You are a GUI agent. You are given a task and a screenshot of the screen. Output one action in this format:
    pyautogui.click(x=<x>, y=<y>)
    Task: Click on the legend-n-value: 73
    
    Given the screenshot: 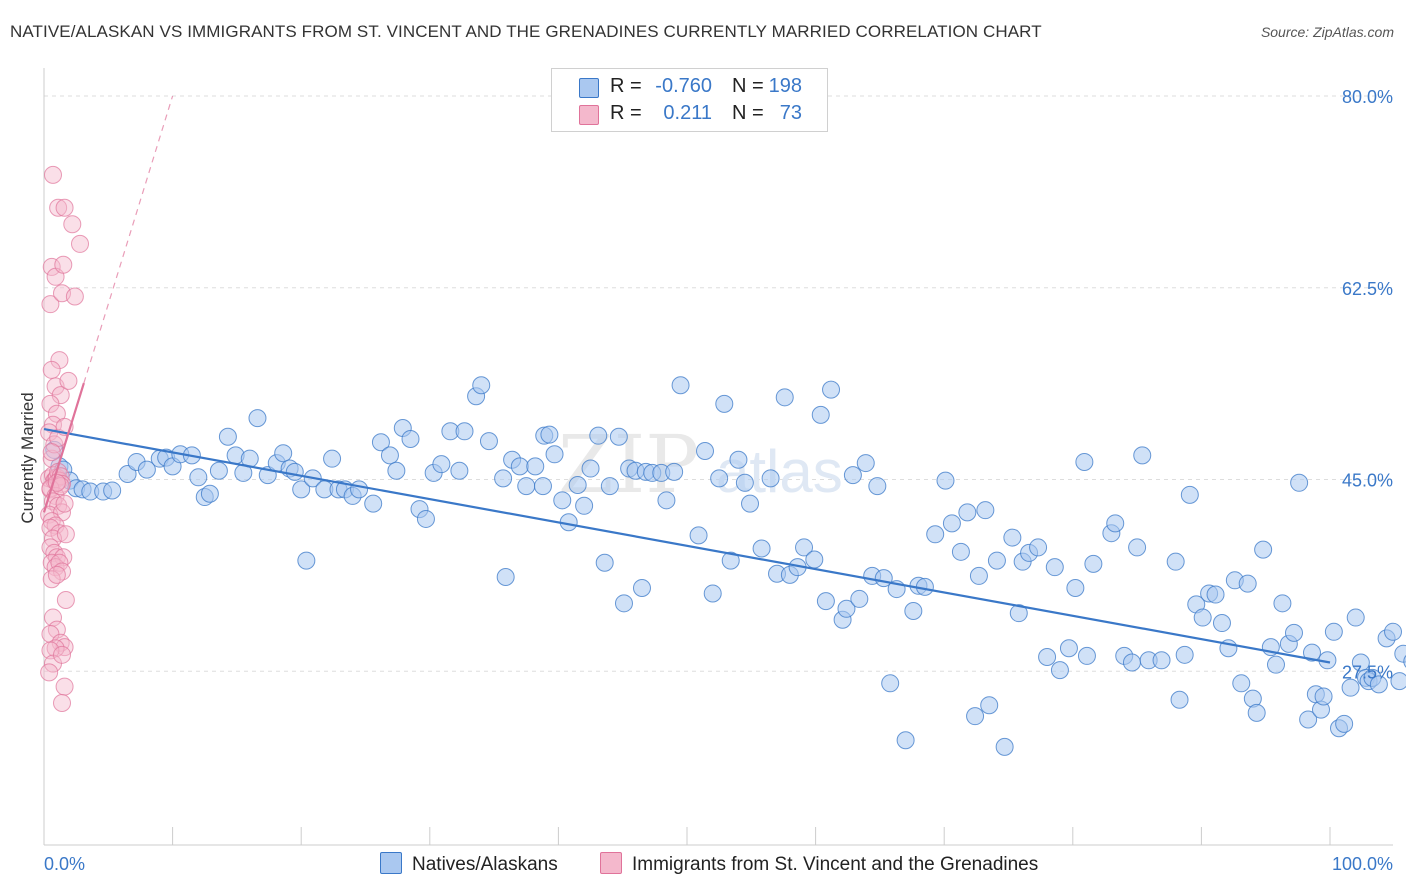 What is the action you would take?
    pyautogui.click(x=790, y=113)
    